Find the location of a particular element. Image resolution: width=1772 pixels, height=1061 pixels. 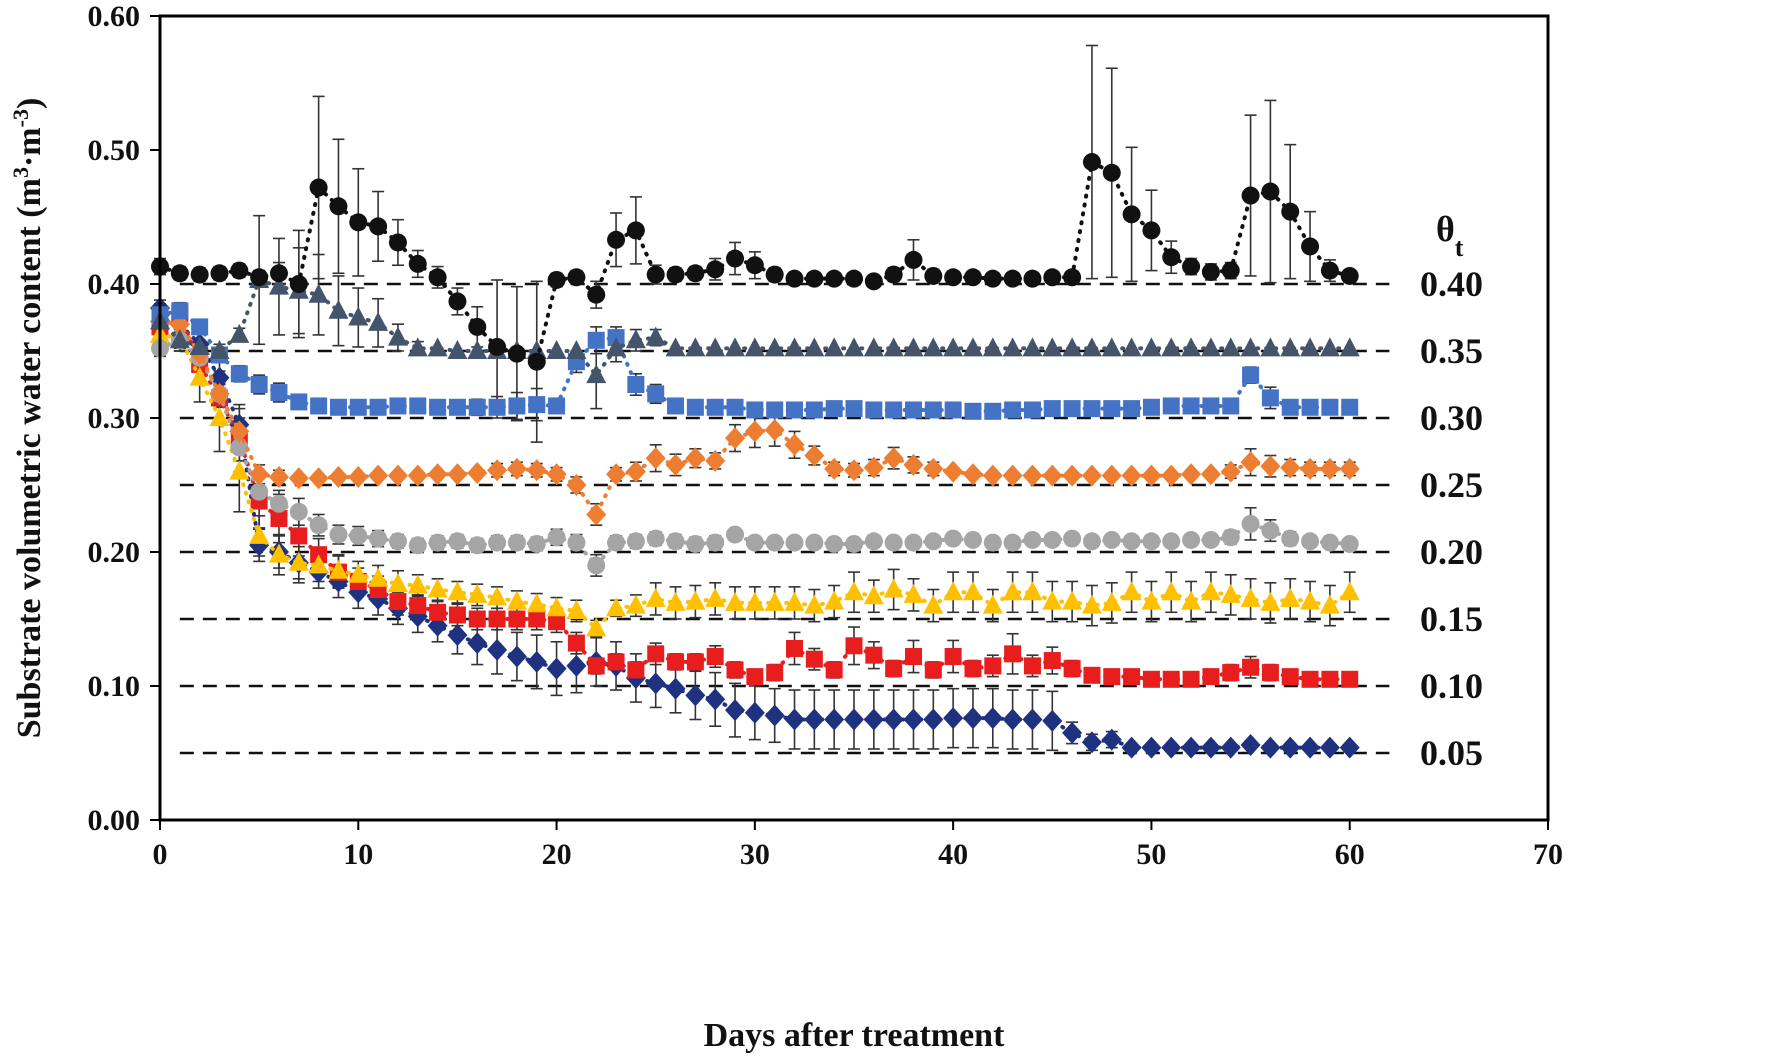

x-axis-title: Days after treatment is located at coordinates (855, 1035).